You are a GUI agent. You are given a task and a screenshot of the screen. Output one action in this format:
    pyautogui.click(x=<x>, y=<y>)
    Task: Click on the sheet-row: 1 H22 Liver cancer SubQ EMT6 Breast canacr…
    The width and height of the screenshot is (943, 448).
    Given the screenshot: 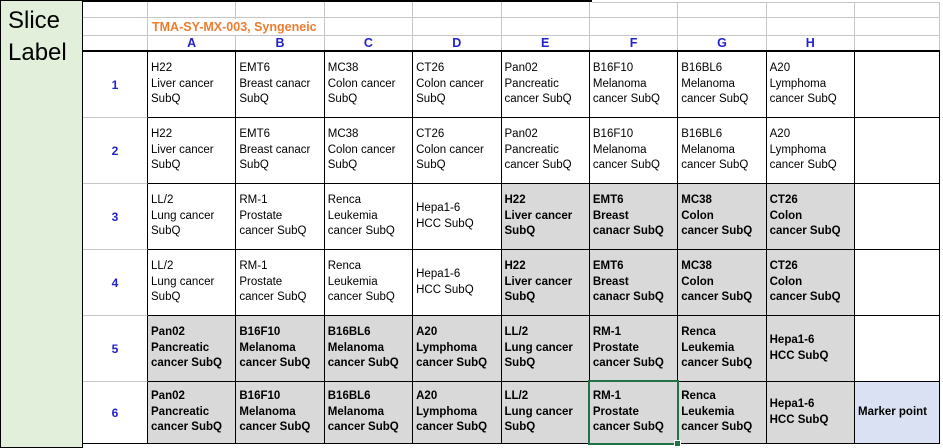 What is the action you would take?
    pyautogui.click(x=511, y=85)
    